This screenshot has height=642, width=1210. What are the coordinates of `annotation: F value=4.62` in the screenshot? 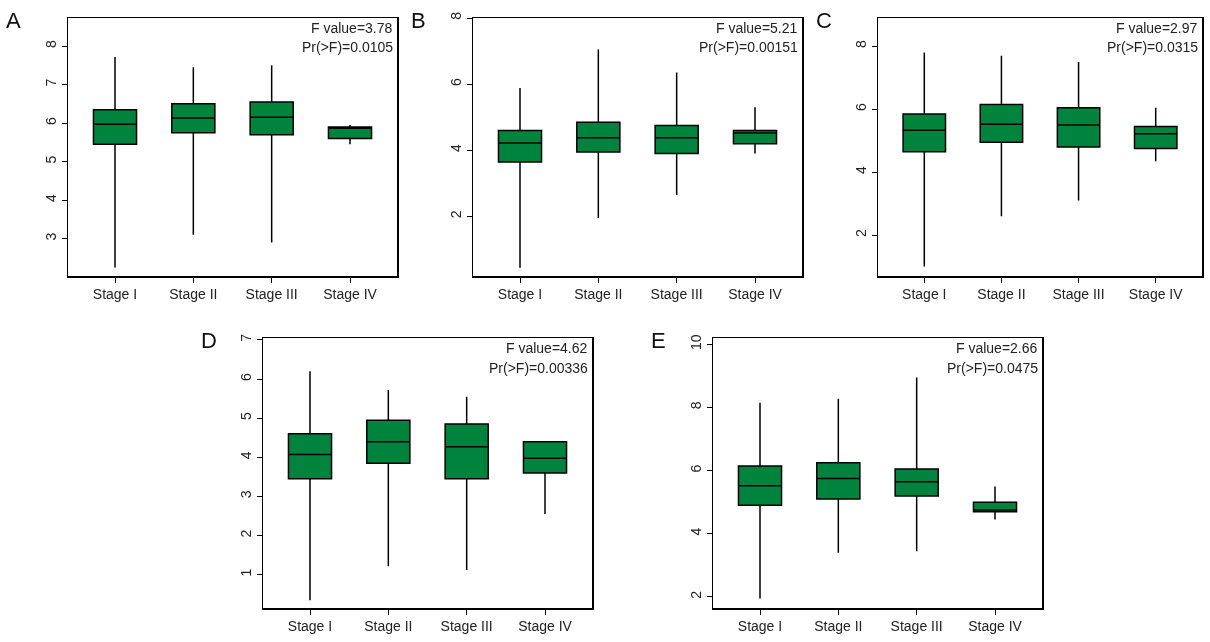 It's located at (547, 348).